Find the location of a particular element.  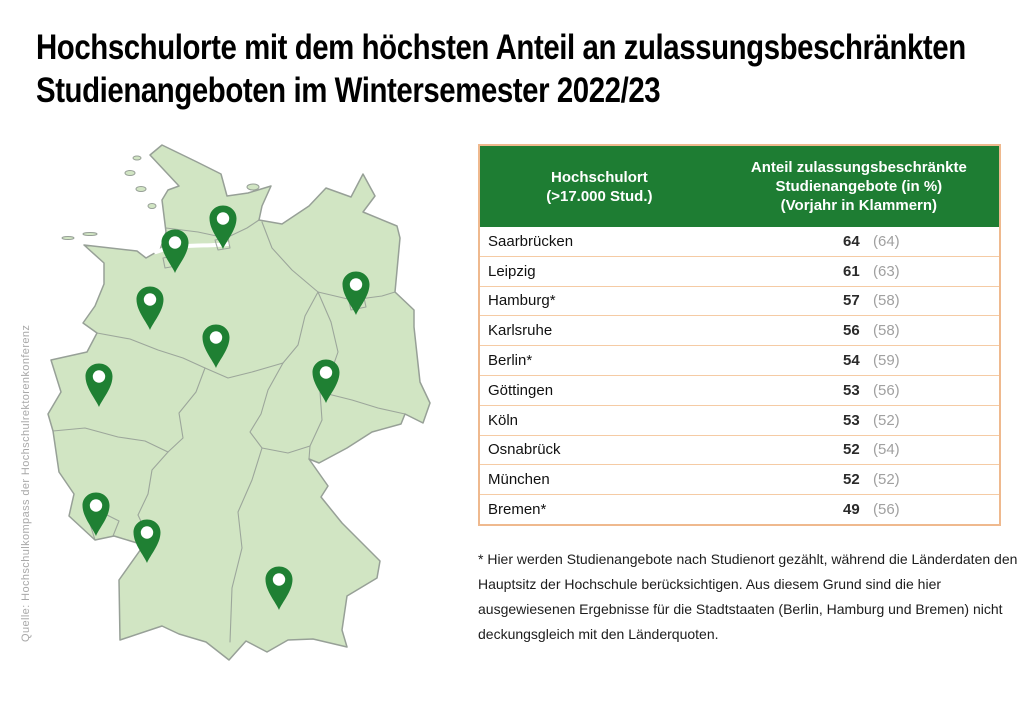

share-value: 54 is located at coordinates (851, 361).